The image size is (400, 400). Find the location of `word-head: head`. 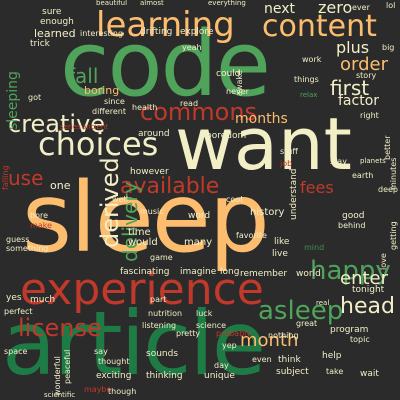

word-head: head is located at coordinates (367, 306).